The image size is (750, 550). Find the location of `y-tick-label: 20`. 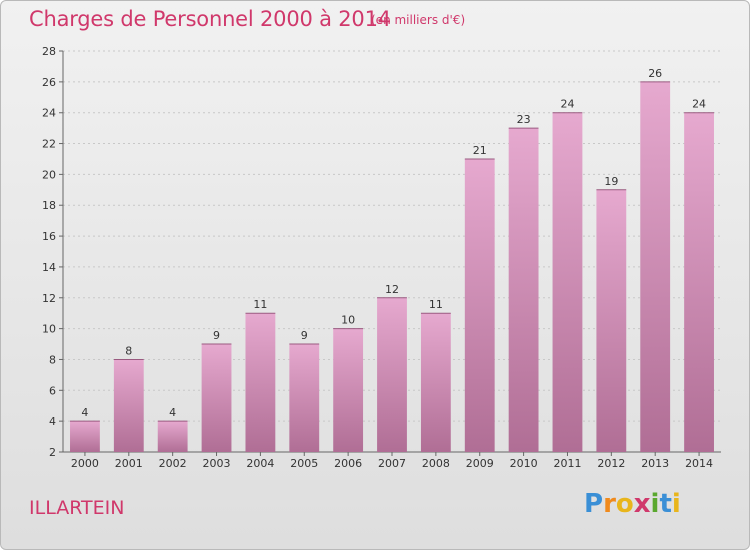

y-tick-label: 20 is located at coordinates (49, 174).